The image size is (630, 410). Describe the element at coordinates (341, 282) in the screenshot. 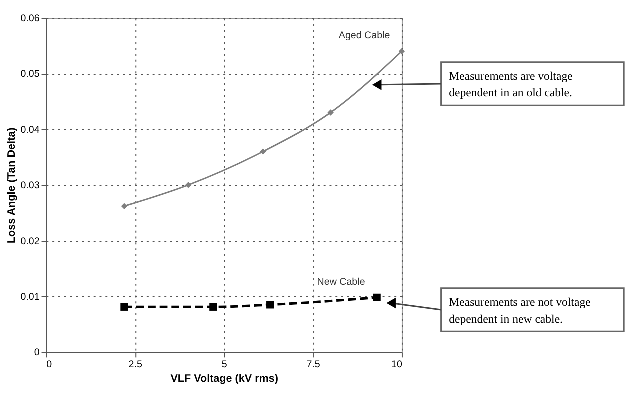

I see `series-label: New Cable` at that location.